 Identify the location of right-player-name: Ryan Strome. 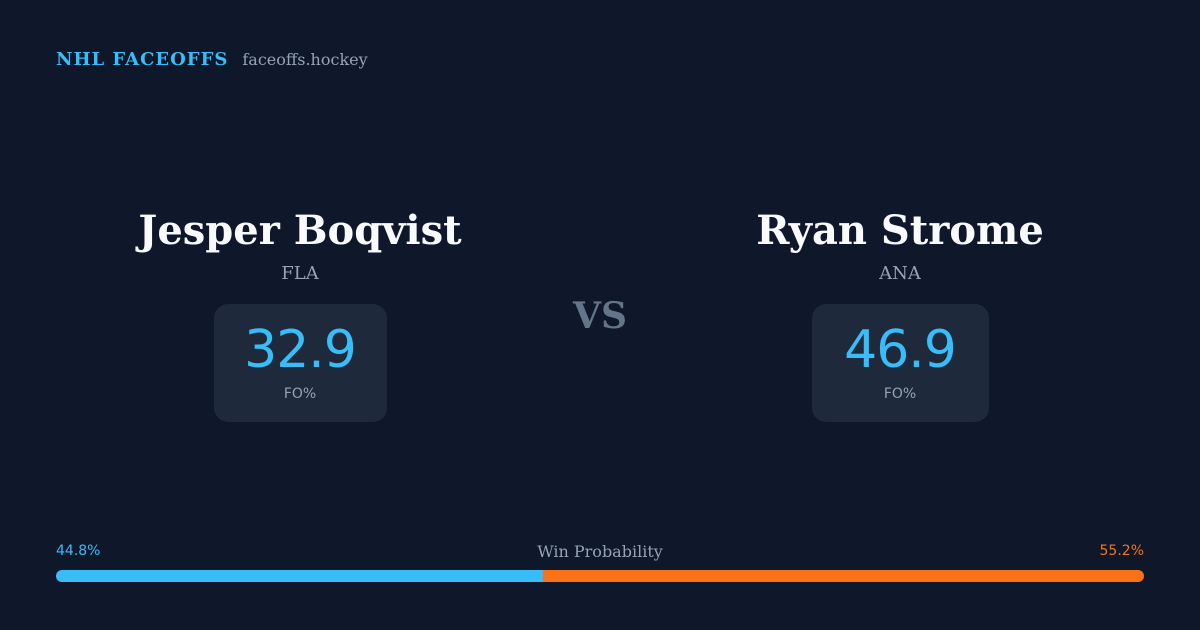
(900, 230).